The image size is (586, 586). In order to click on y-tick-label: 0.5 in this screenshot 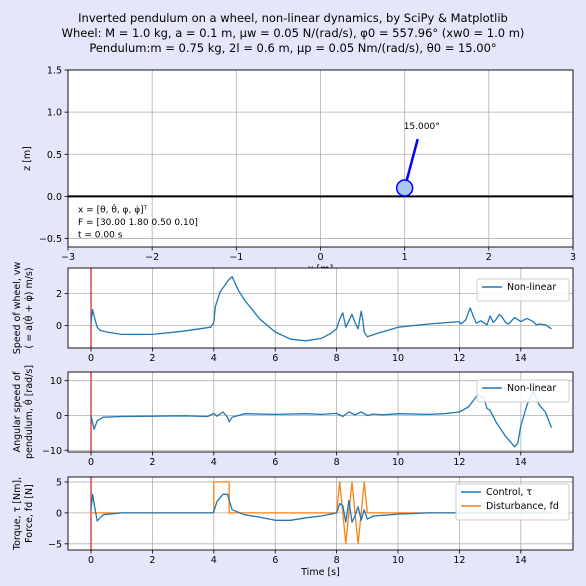, I will do `click(54, 155)`.